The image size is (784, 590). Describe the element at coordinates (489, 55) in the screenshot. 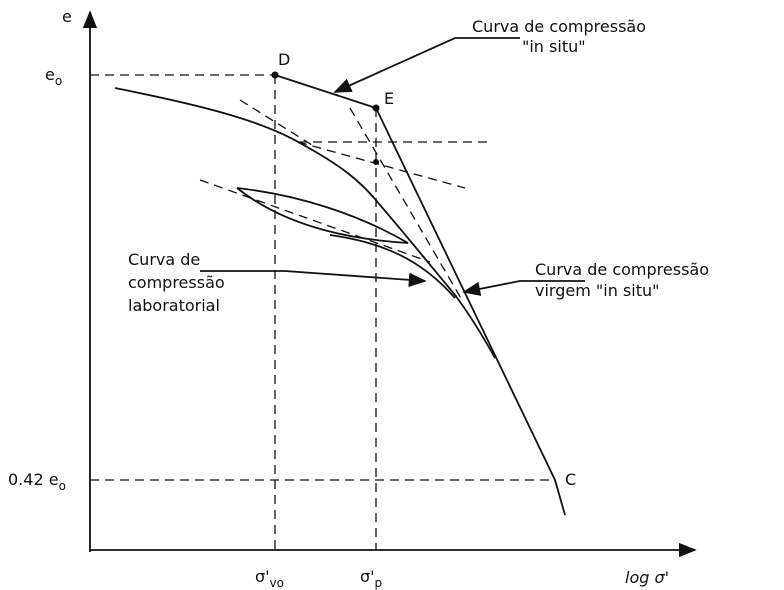

I see `annotation-in-situ: Curva de compressão "in situ"` at that location.